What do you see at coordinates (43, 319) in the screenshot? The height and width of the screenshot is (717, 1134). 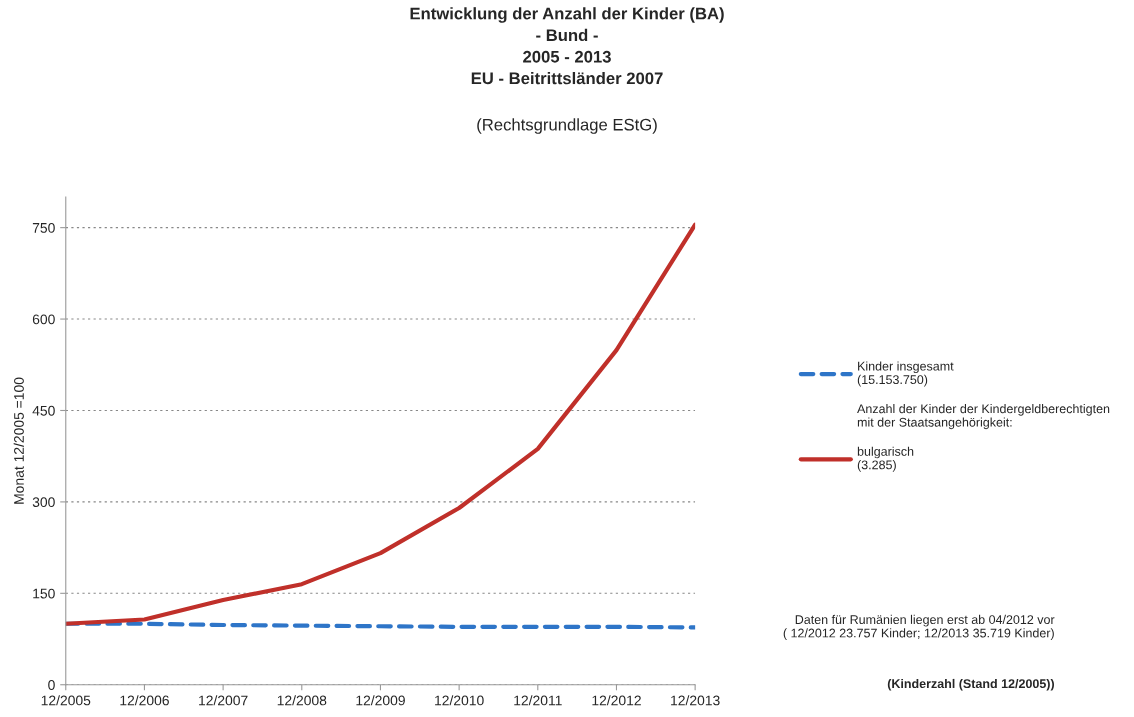 I see `y-tick-label: 600` at bounding box center [43, 319].